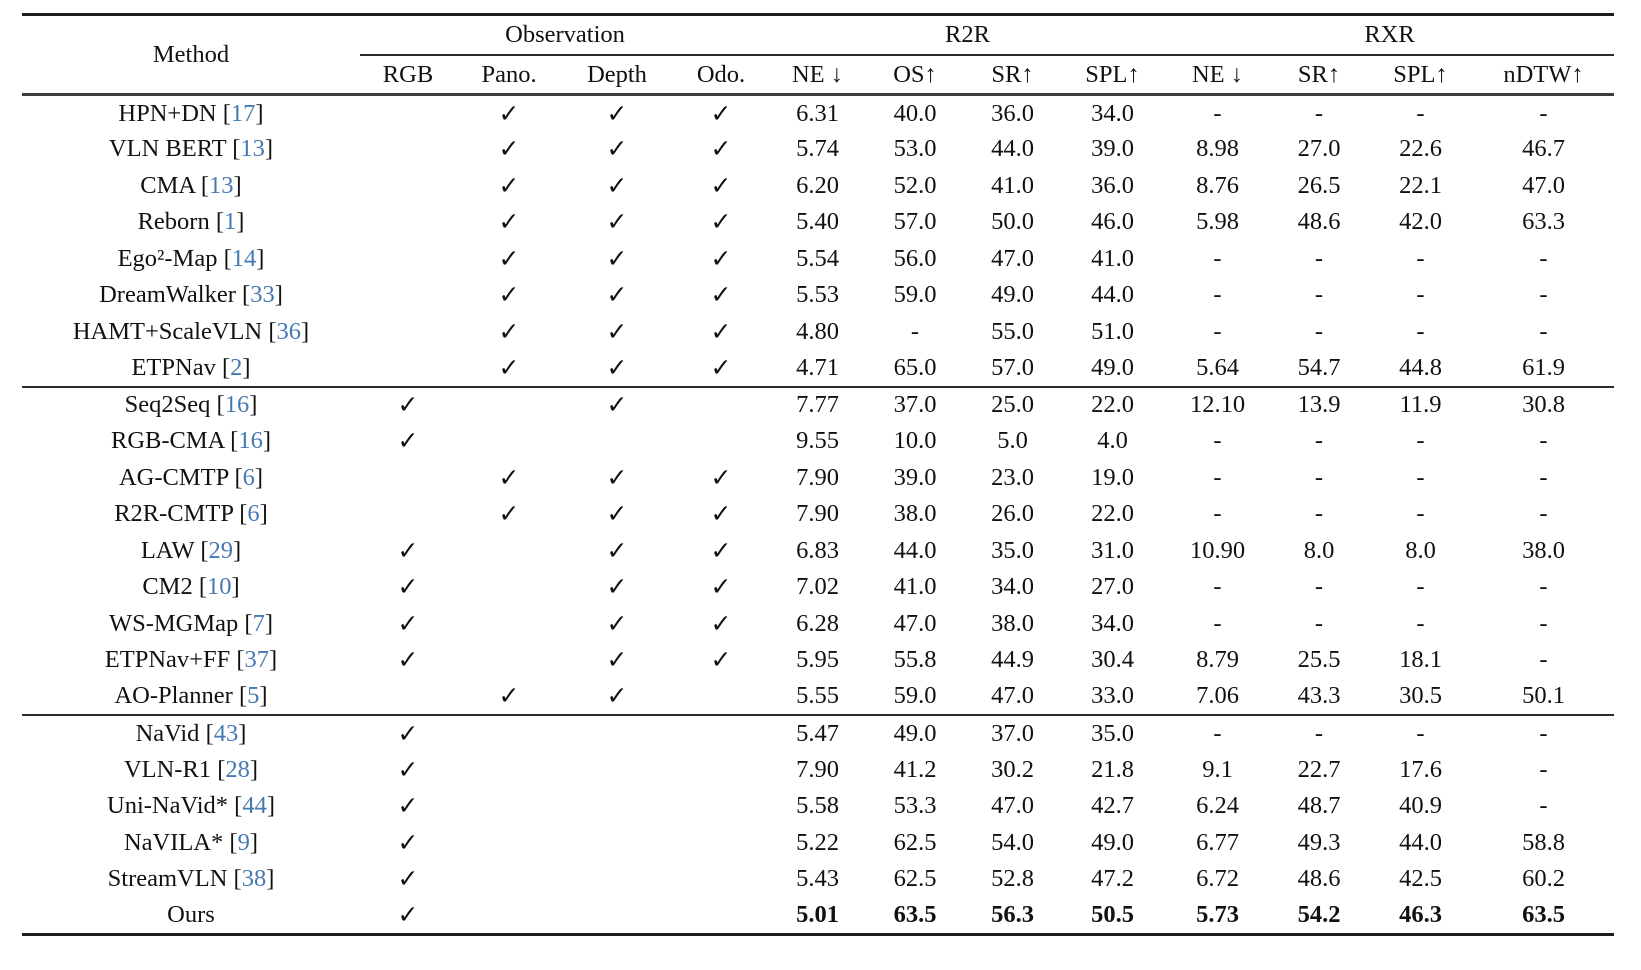 This screenshot has height=970, width=1641. Describe the element at coordinates (915, 149) in the screenshot. I see `metric-value: 53.0` at that location.